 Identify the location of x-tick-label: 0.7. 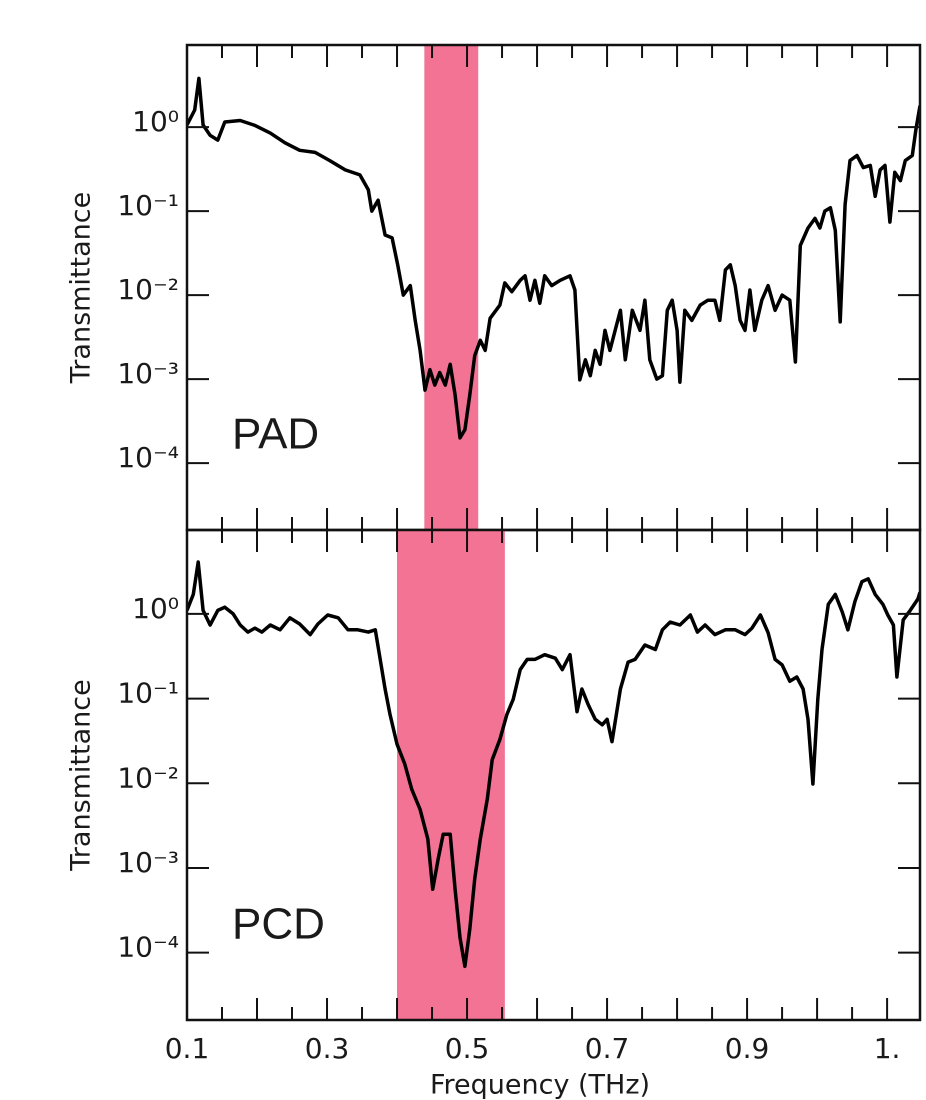
(607, 1048).